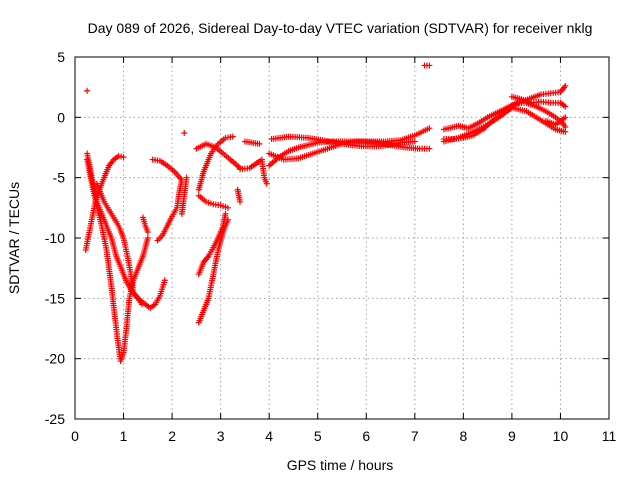 This screenshot has width=640, height=480. What do you see at coordinates (124, 436) in the screenshot?
I see `x-tick-label: 1` at bounding box center [124, 436].